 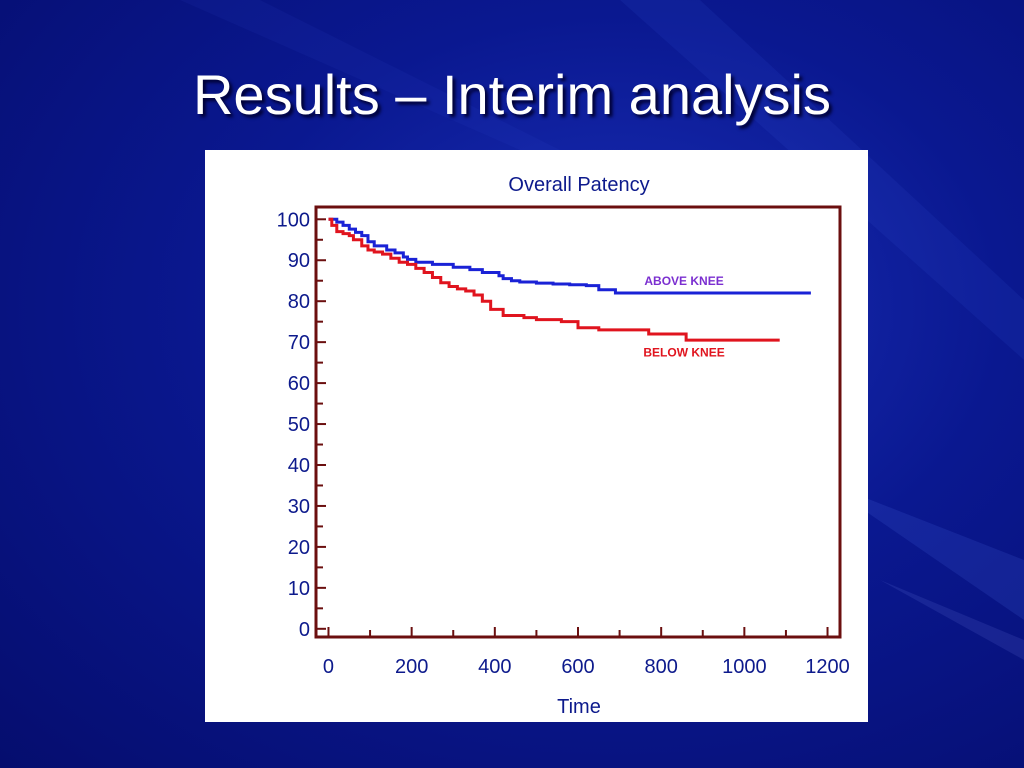 What do you see at coordinates (299, 384) in the screenshot?
I see `y-tick-label: 60` at bounding box center [299, 384].